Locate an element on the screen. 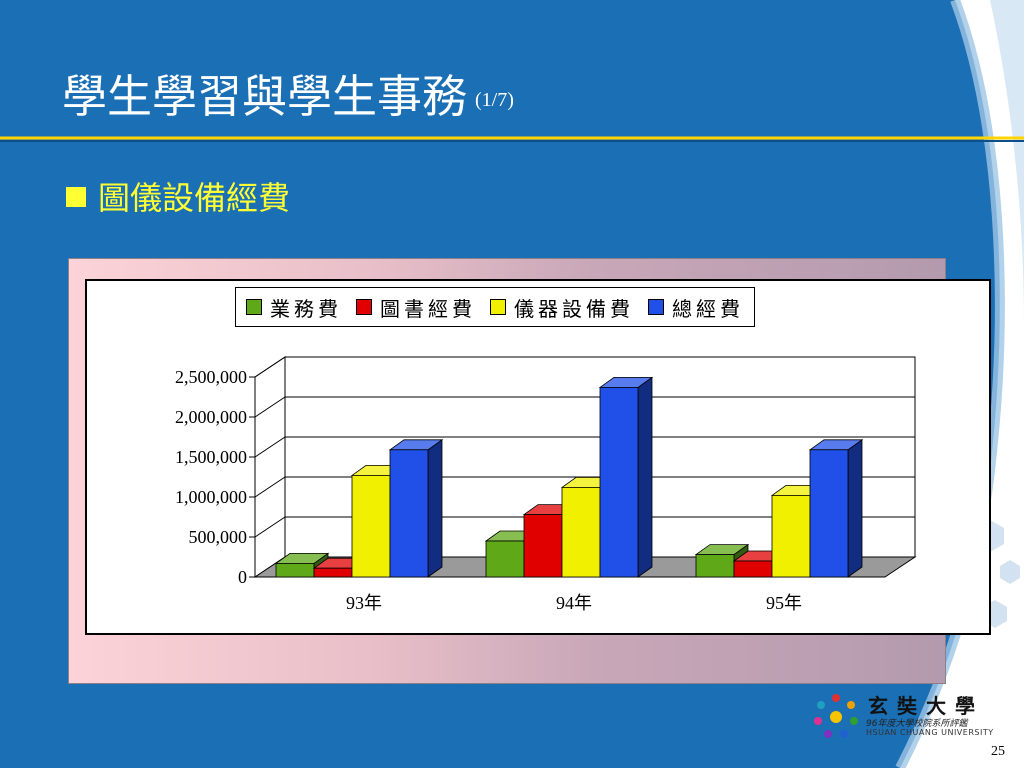 The image size is (1024, 768). logo-english-name: HSUAN CHUANG UNIVERSITY is located at coordinates (930, 732).